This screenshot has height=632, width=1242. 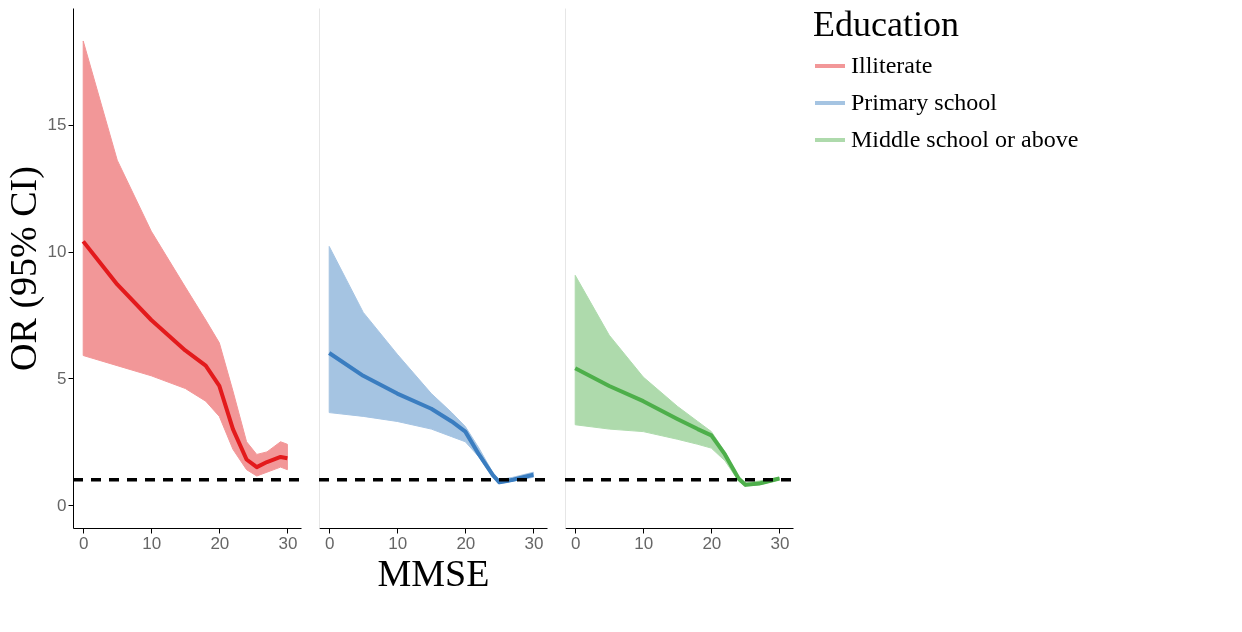 What do you see at coordinates (886, 24) in the screenshot?
I see `legend-title: Education` at bounding box center [886, 24].